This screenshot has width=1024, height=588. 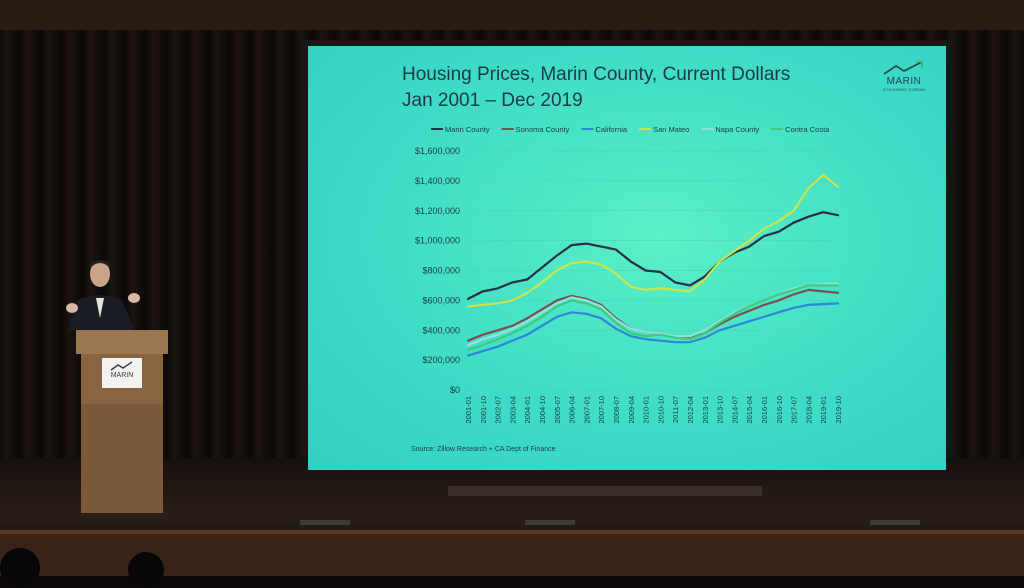 I want to click on x-tick-label: 2009-04, so click(x=631, y=410).